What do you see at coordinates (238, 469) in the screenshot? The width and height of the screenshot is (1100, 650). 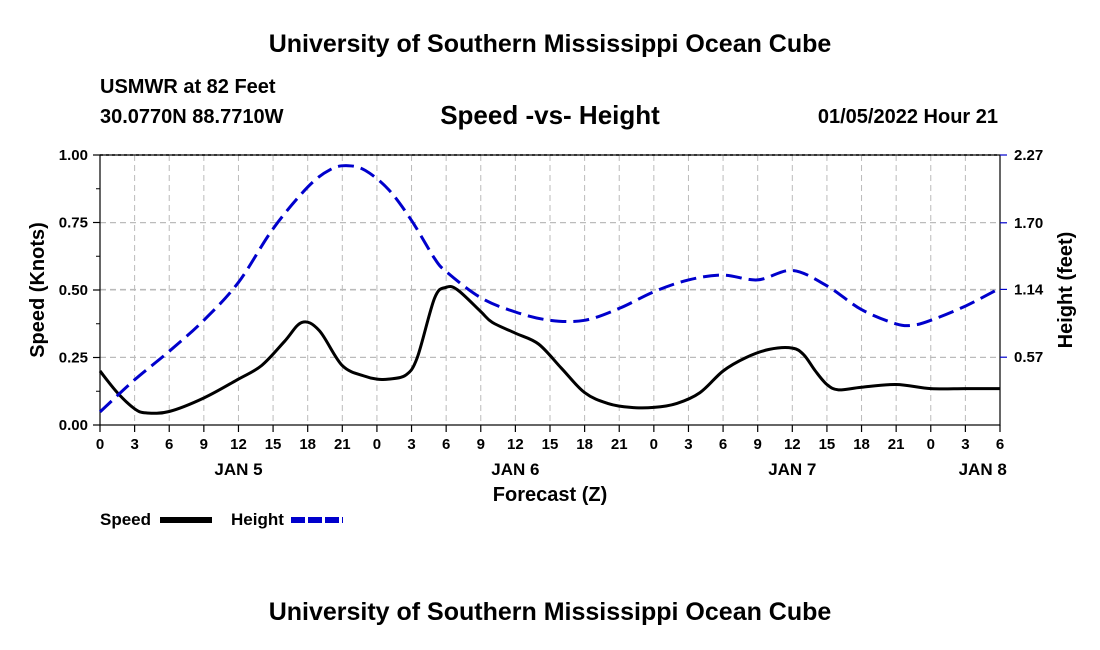 I see `date-label: JAN 5` at bounding box center [238, 469].